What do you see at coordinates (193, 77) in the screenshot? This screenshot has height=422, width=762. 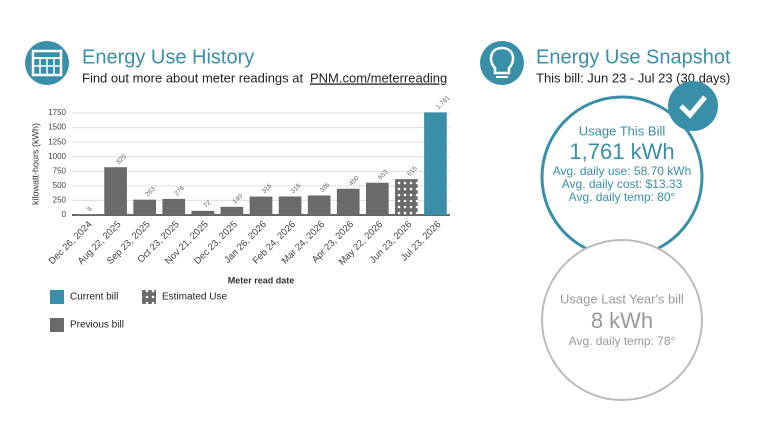 I see `history-subtitle: Find out more about meter readings at` at bounding box center [193, 77].